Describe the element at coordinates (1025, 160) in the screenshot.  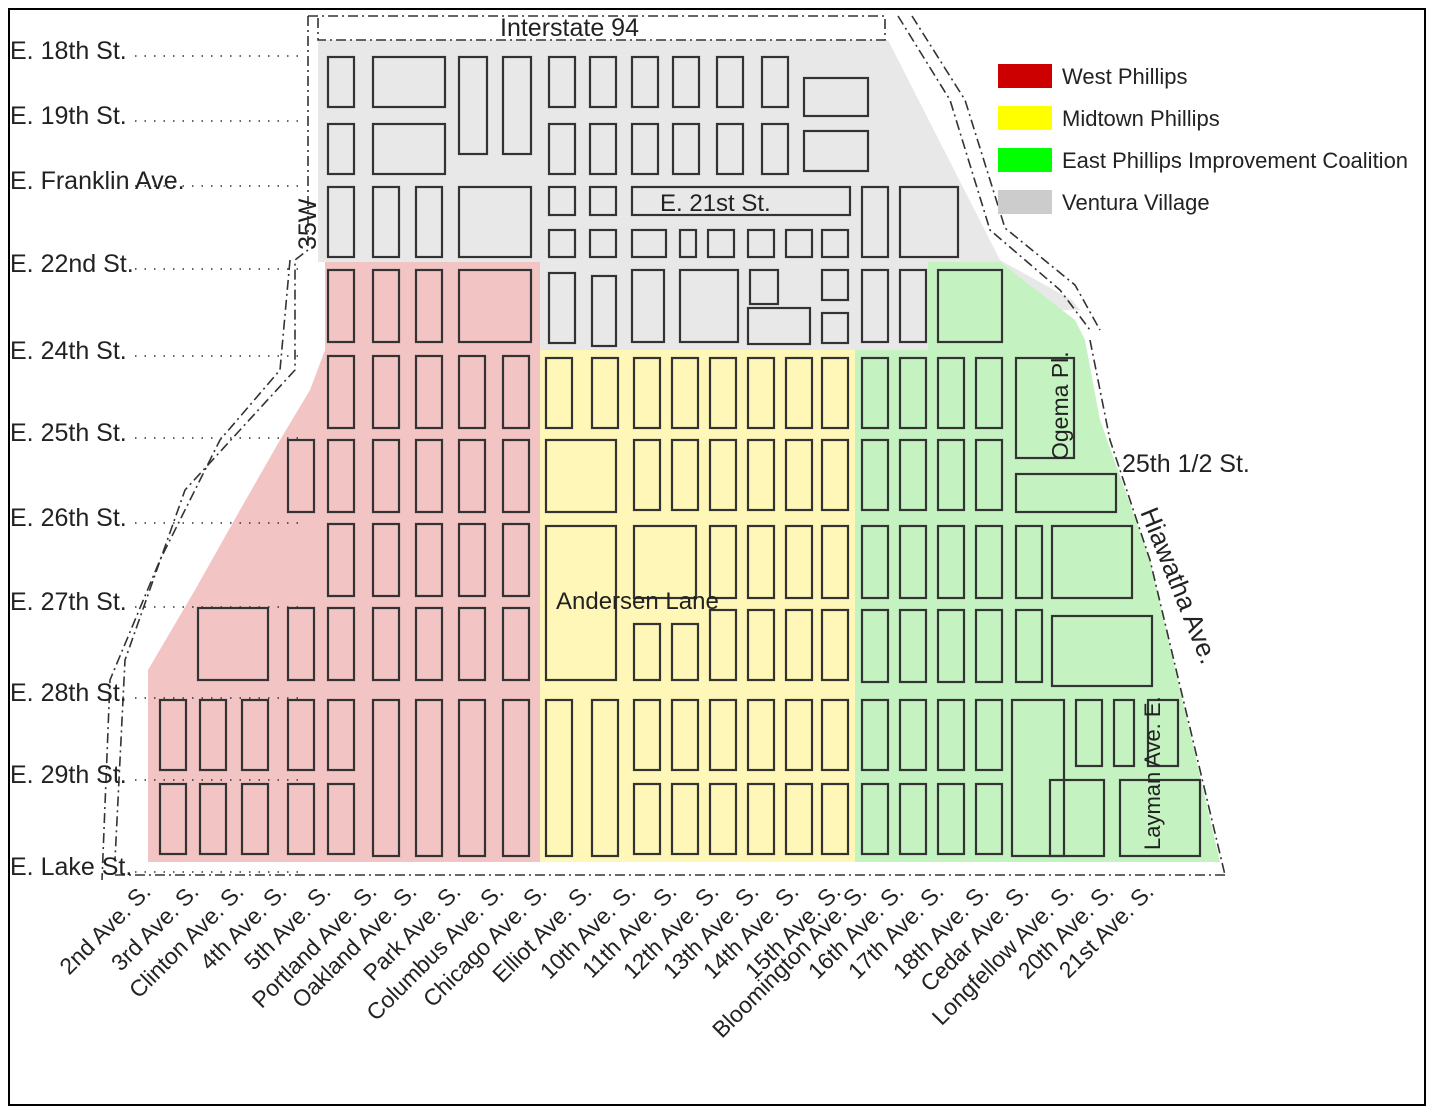
I see `legend-swatch-east-phillips` at that location.